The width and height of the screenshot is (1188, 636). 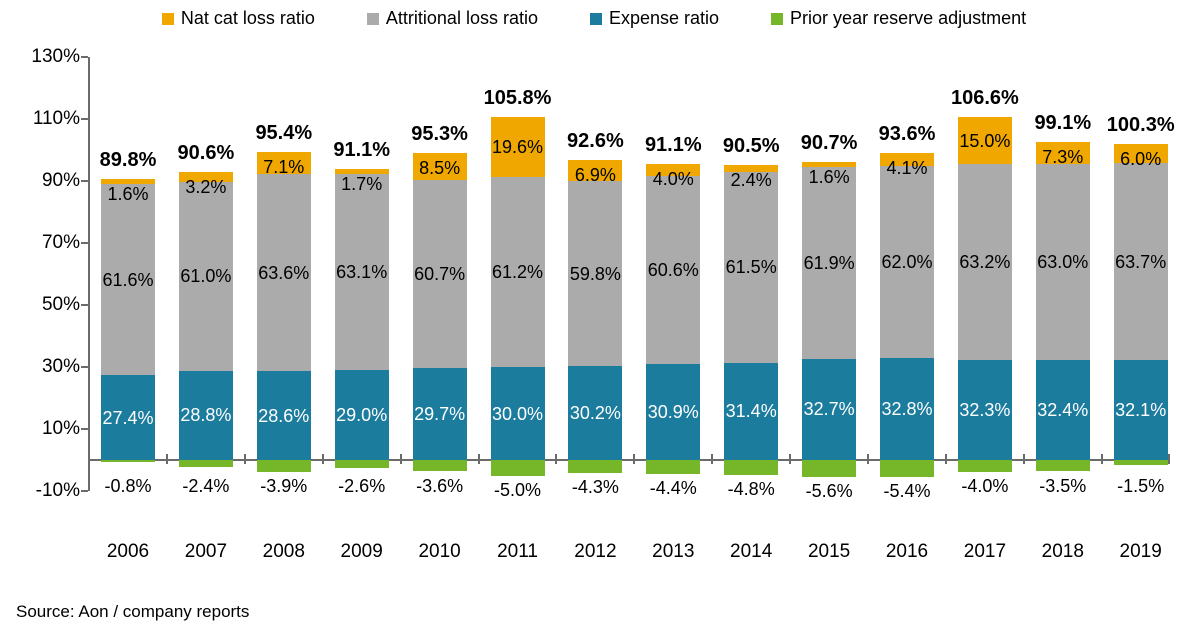 I want to click on y-axis-line, so click(x=89, y=274).